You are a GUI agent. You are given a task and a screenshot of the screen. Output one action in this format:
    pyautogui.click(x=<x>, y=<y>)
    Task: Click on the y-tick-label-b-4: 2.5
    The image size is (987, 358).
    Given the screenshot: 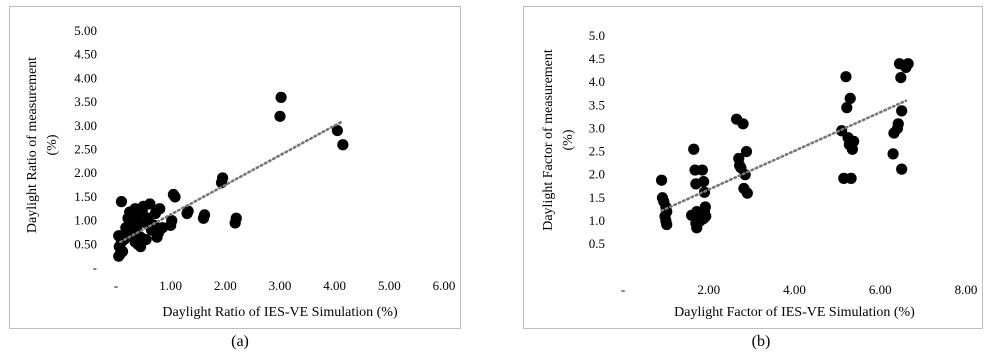 What is the action you would take?
    pyautogui.click(x=597, y=151)
    